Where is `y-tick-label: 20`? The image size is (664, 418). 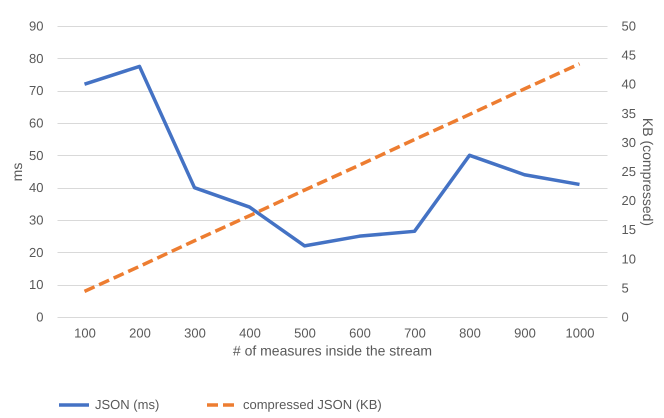
y-tick-label: 20 is located at coordinates (36, 252).